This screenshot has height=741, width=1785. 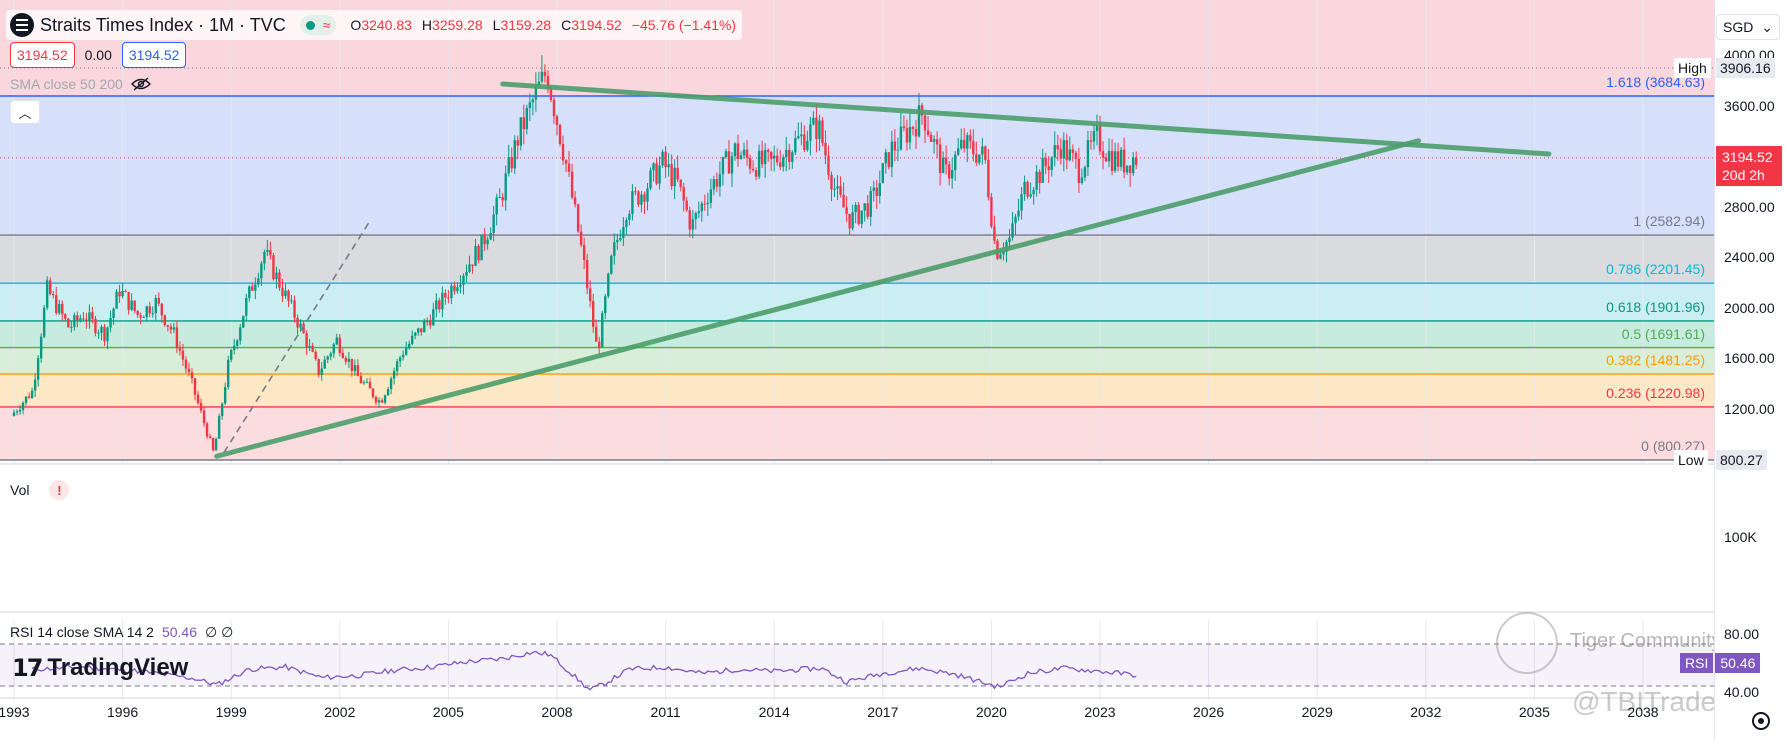 I want to click on collapse-legend-button: ︿, so click(x=25, y=112).